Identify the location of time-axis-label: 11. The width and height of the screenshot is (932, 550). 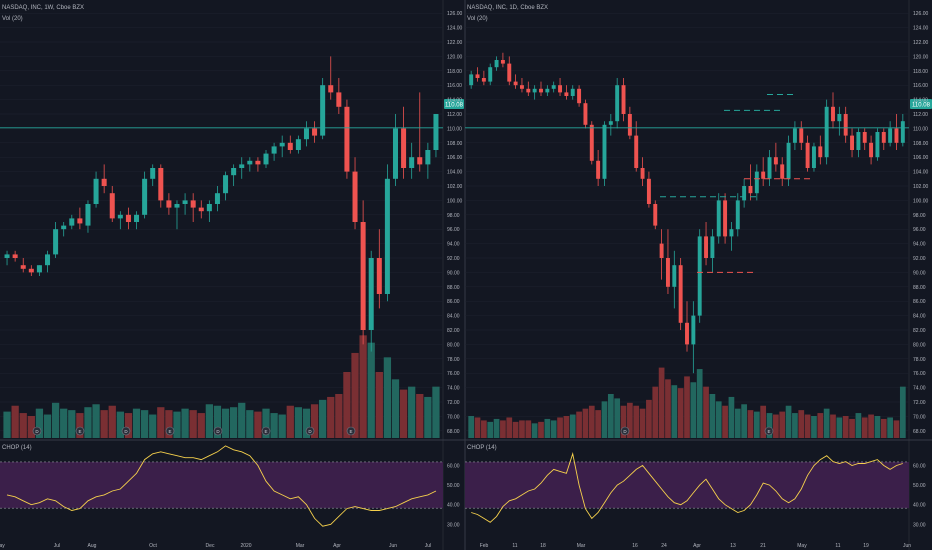
(514, 546).